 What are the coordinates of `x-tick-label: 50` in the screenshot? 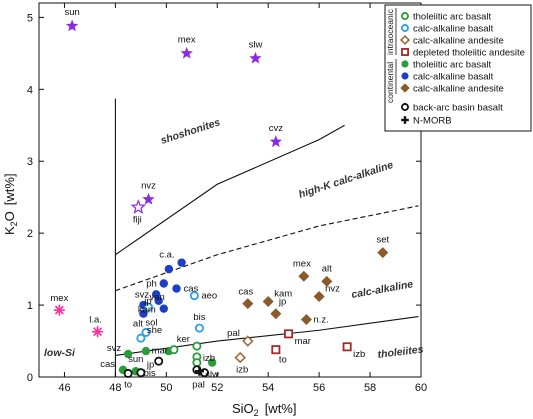 It's located at (166, 388).